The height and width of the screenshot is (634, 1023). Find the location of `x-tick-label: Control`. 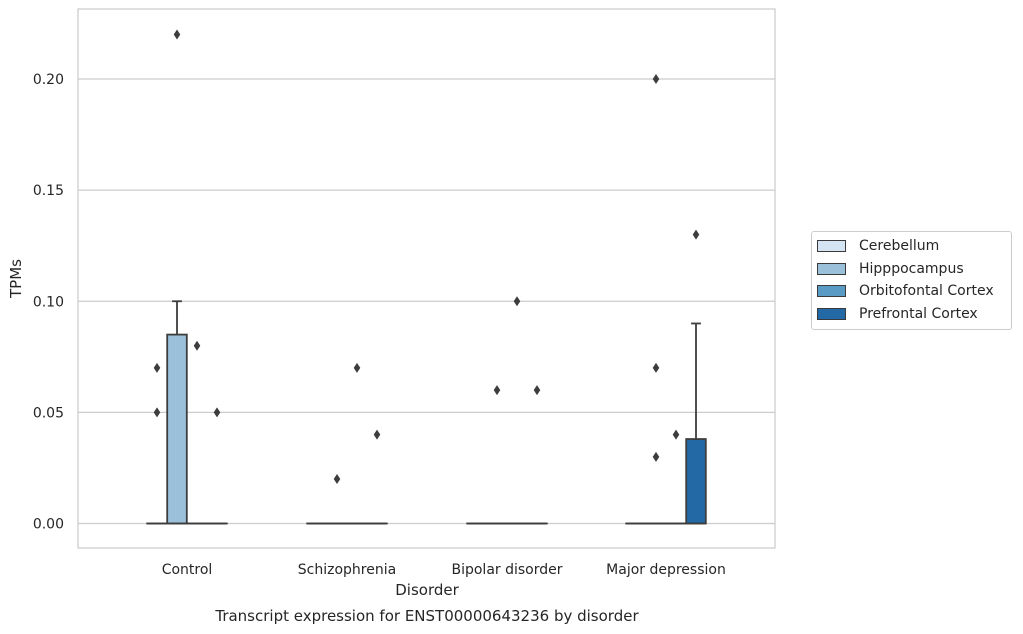

x-tick-label: Control is located at coordinates (187, 570).